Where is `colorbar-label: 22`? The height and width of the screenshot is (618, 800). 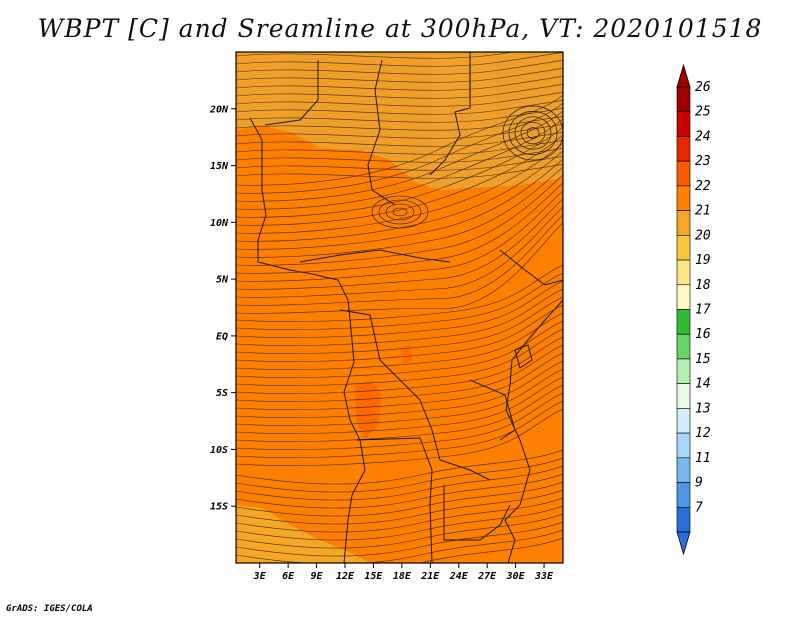
colorbar-label: 22 is located at coordinates (703, 186).